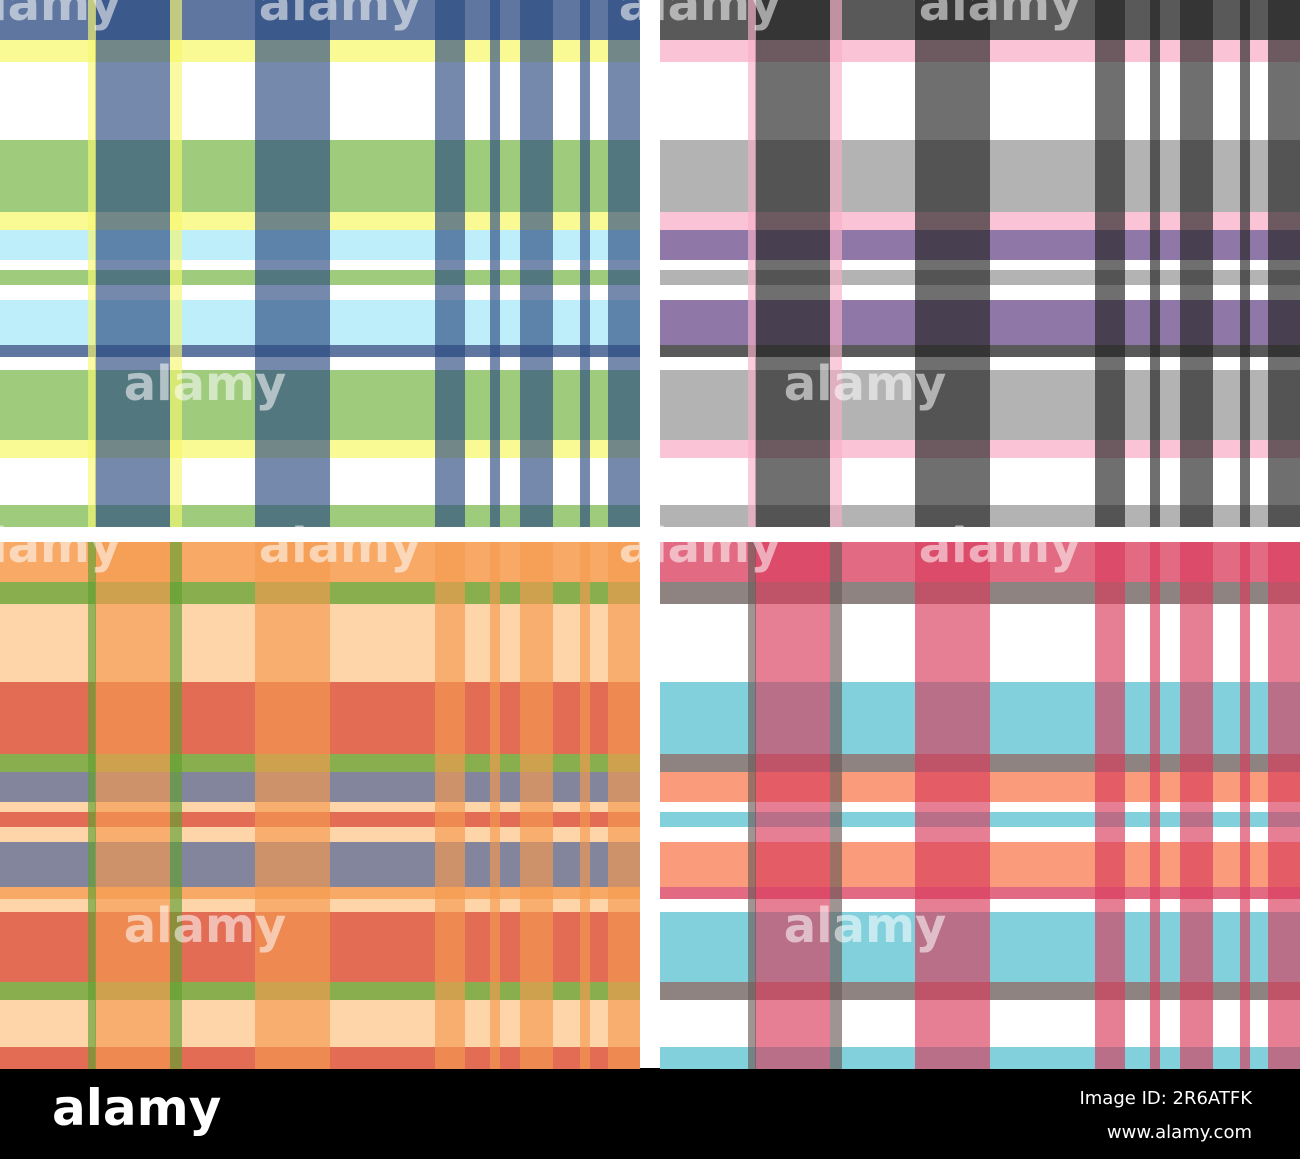 This screenshot has width=1300, height=1159. I want to click on image-id: Image ID: 2R6ATFK, so click(1166, 1098).